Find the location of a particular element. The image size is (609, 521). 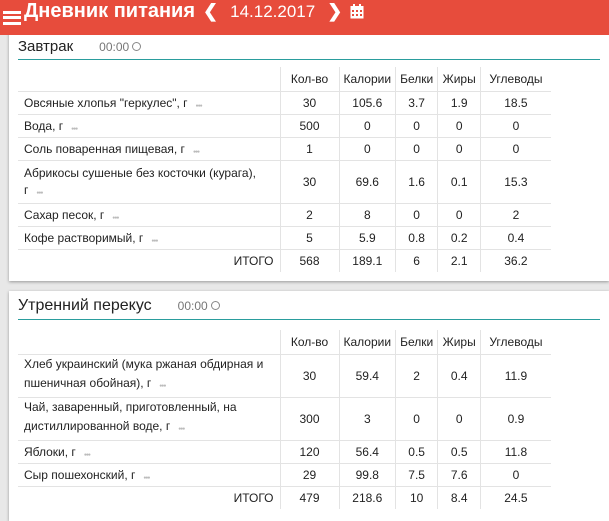

value-cell: 69.6 is located at coordinates (367, 182).